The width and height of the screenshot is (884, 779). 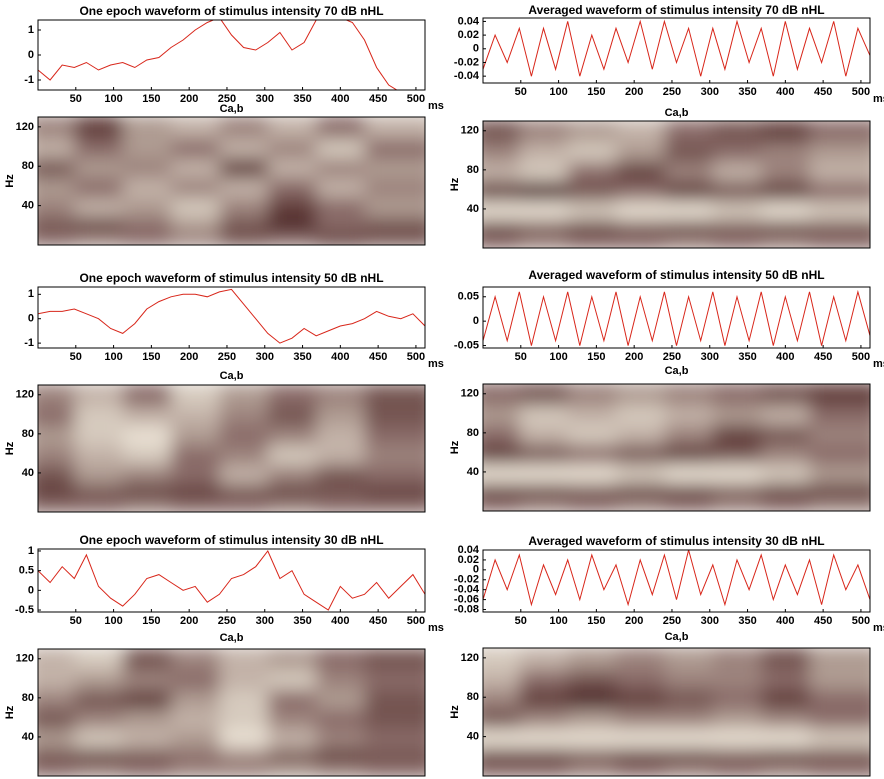 What do you see at coordinates (466, 600) in the screenshot?
I see `y-tick-label: -0.06` at bounding box center [466, 600].